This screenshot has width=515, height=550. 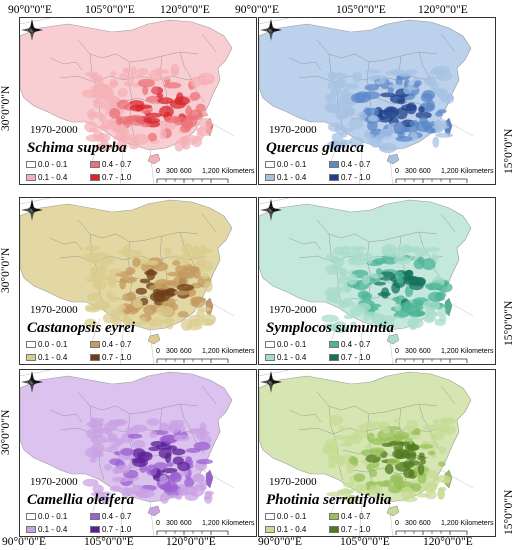 I want to click on legend-label: 0.7 - 1.0, so click(x=356, y=177).